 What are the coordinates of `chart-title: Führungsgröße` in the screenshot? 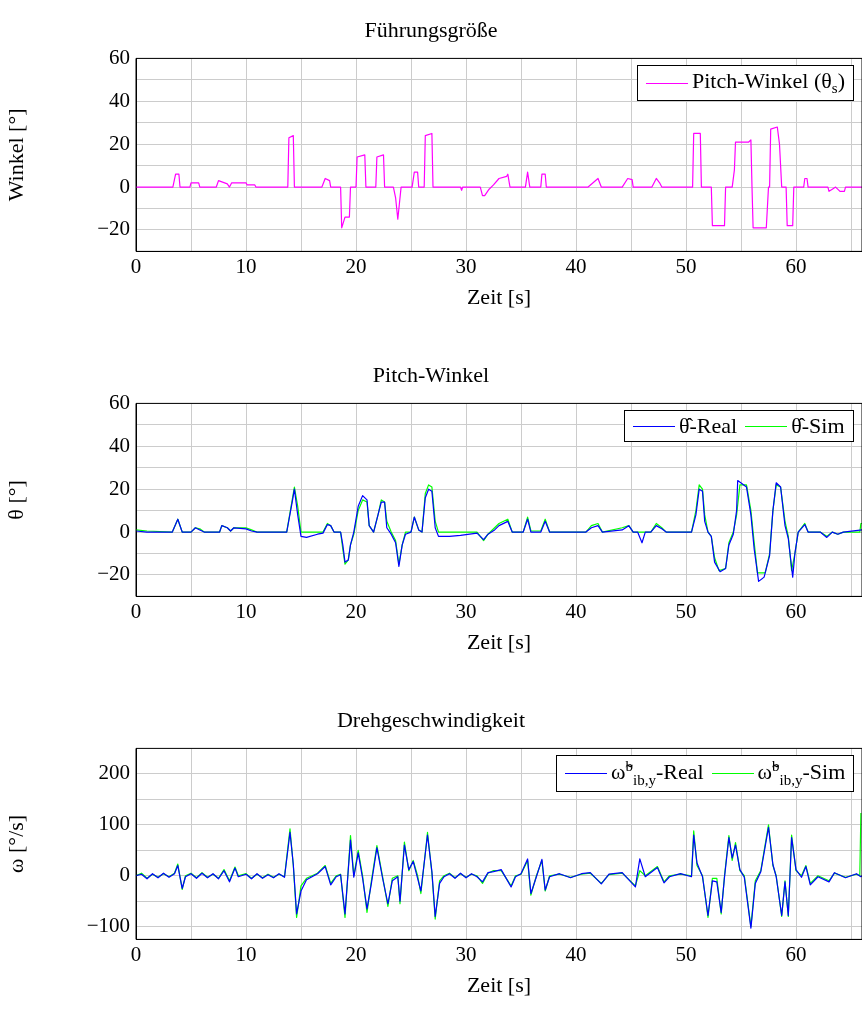 It's located at (431, 29).